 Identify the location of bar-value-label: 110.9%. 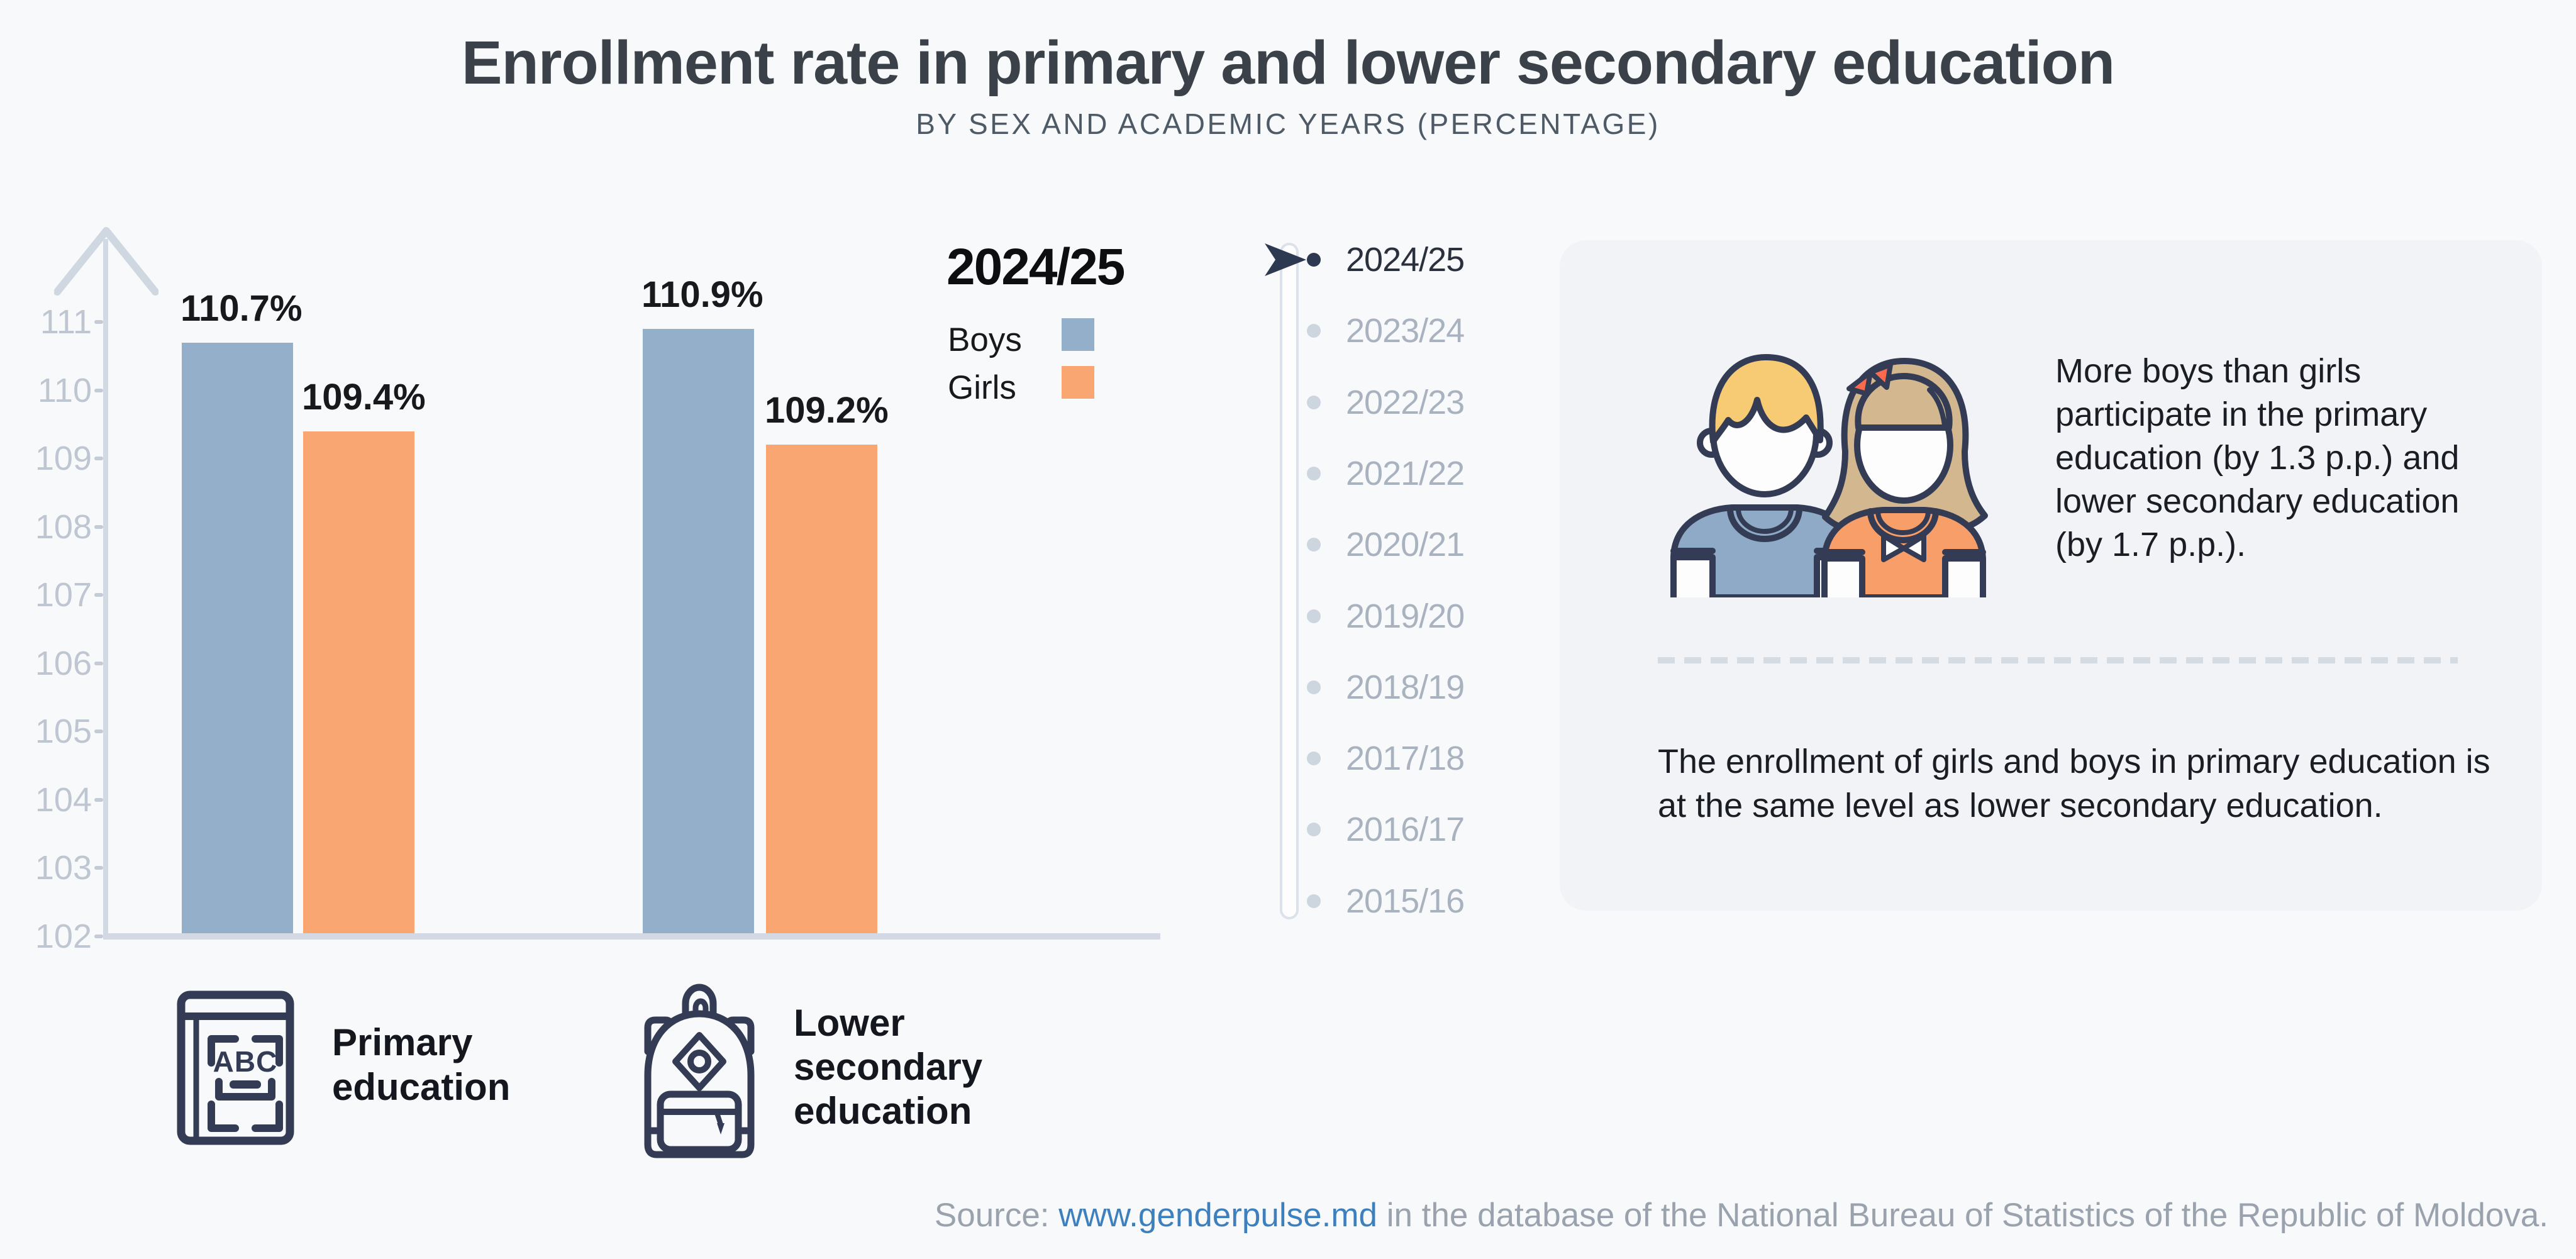
(702, 294).